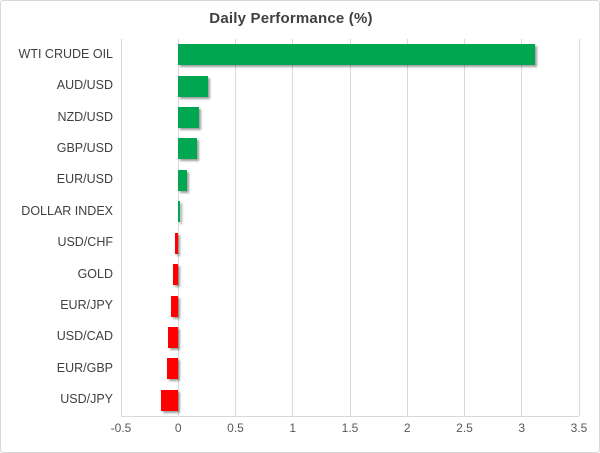 The height and width of the screenshot is (453, 600). What do you see at coordinates (357, 55) in the screenshot?
I see `bar-wti-crude-oil` at bounding box center [357, 55].